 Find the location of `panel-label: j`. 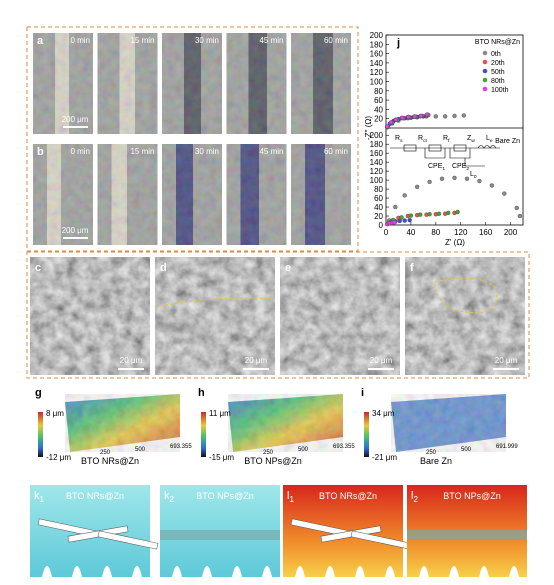

panel-label: j is located at coordinates (398, 43).